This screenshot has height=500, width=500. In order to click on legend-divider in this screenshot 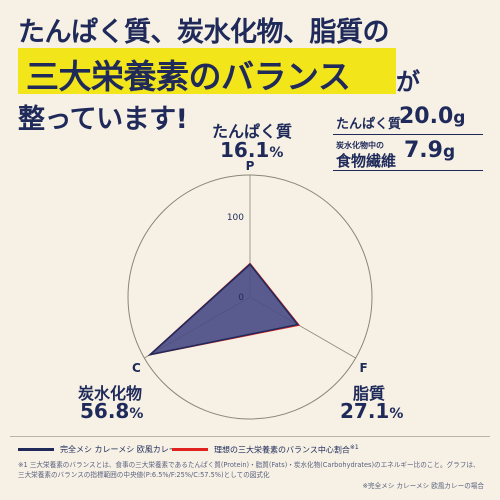, I will do `click(250, 436)`.